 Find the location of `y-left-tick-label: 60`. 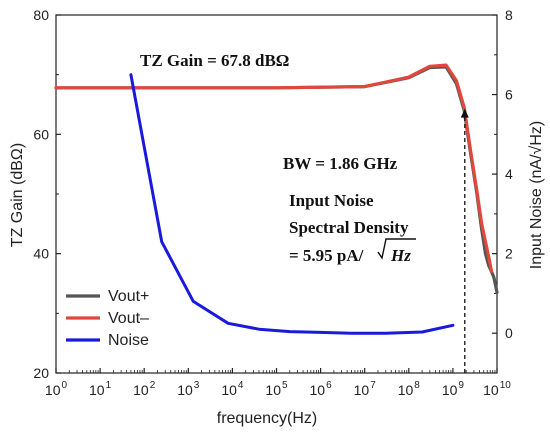

y-left-tick-label: 60 is located at coordinates (41, 134).